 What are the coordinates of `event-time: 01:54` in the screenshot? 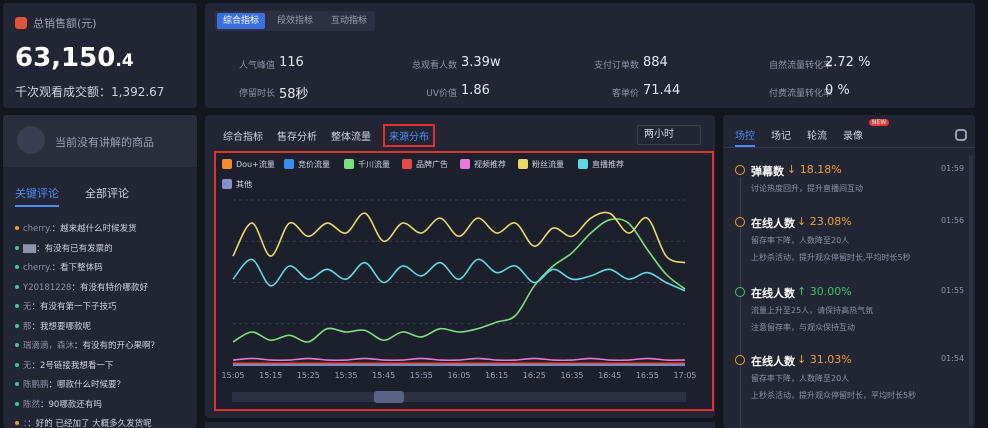 It's located at (953, 358).